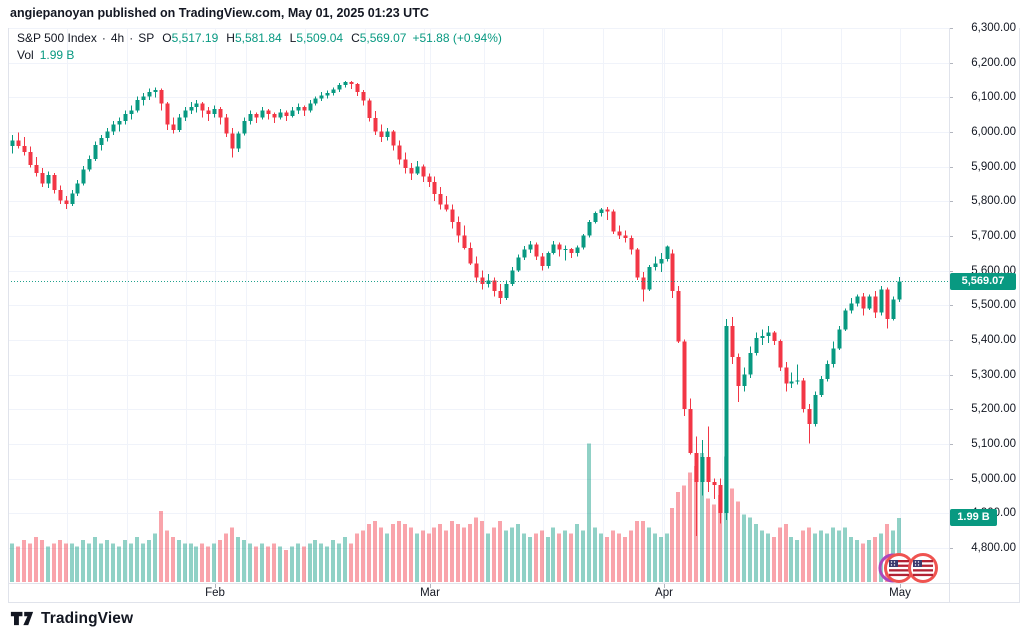 The height and width of the screenshot is (641, 1024). Describe the element at coordinates (1019, 315) in the screenshot. I see `chart-right-border` at that location.